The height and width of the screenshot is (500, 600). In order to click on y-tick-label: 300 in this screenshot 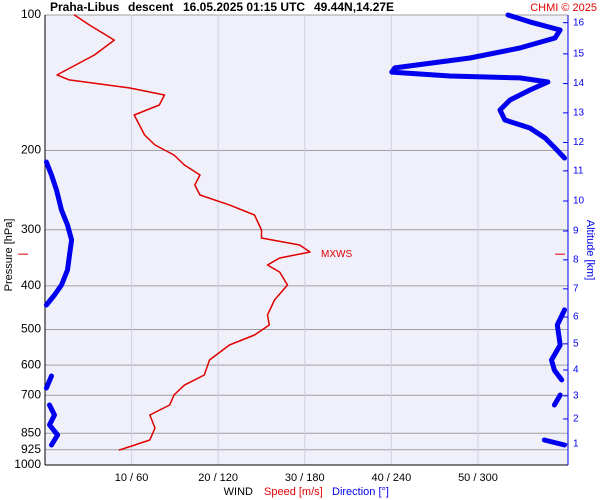, I will do `click(31, 229)`.